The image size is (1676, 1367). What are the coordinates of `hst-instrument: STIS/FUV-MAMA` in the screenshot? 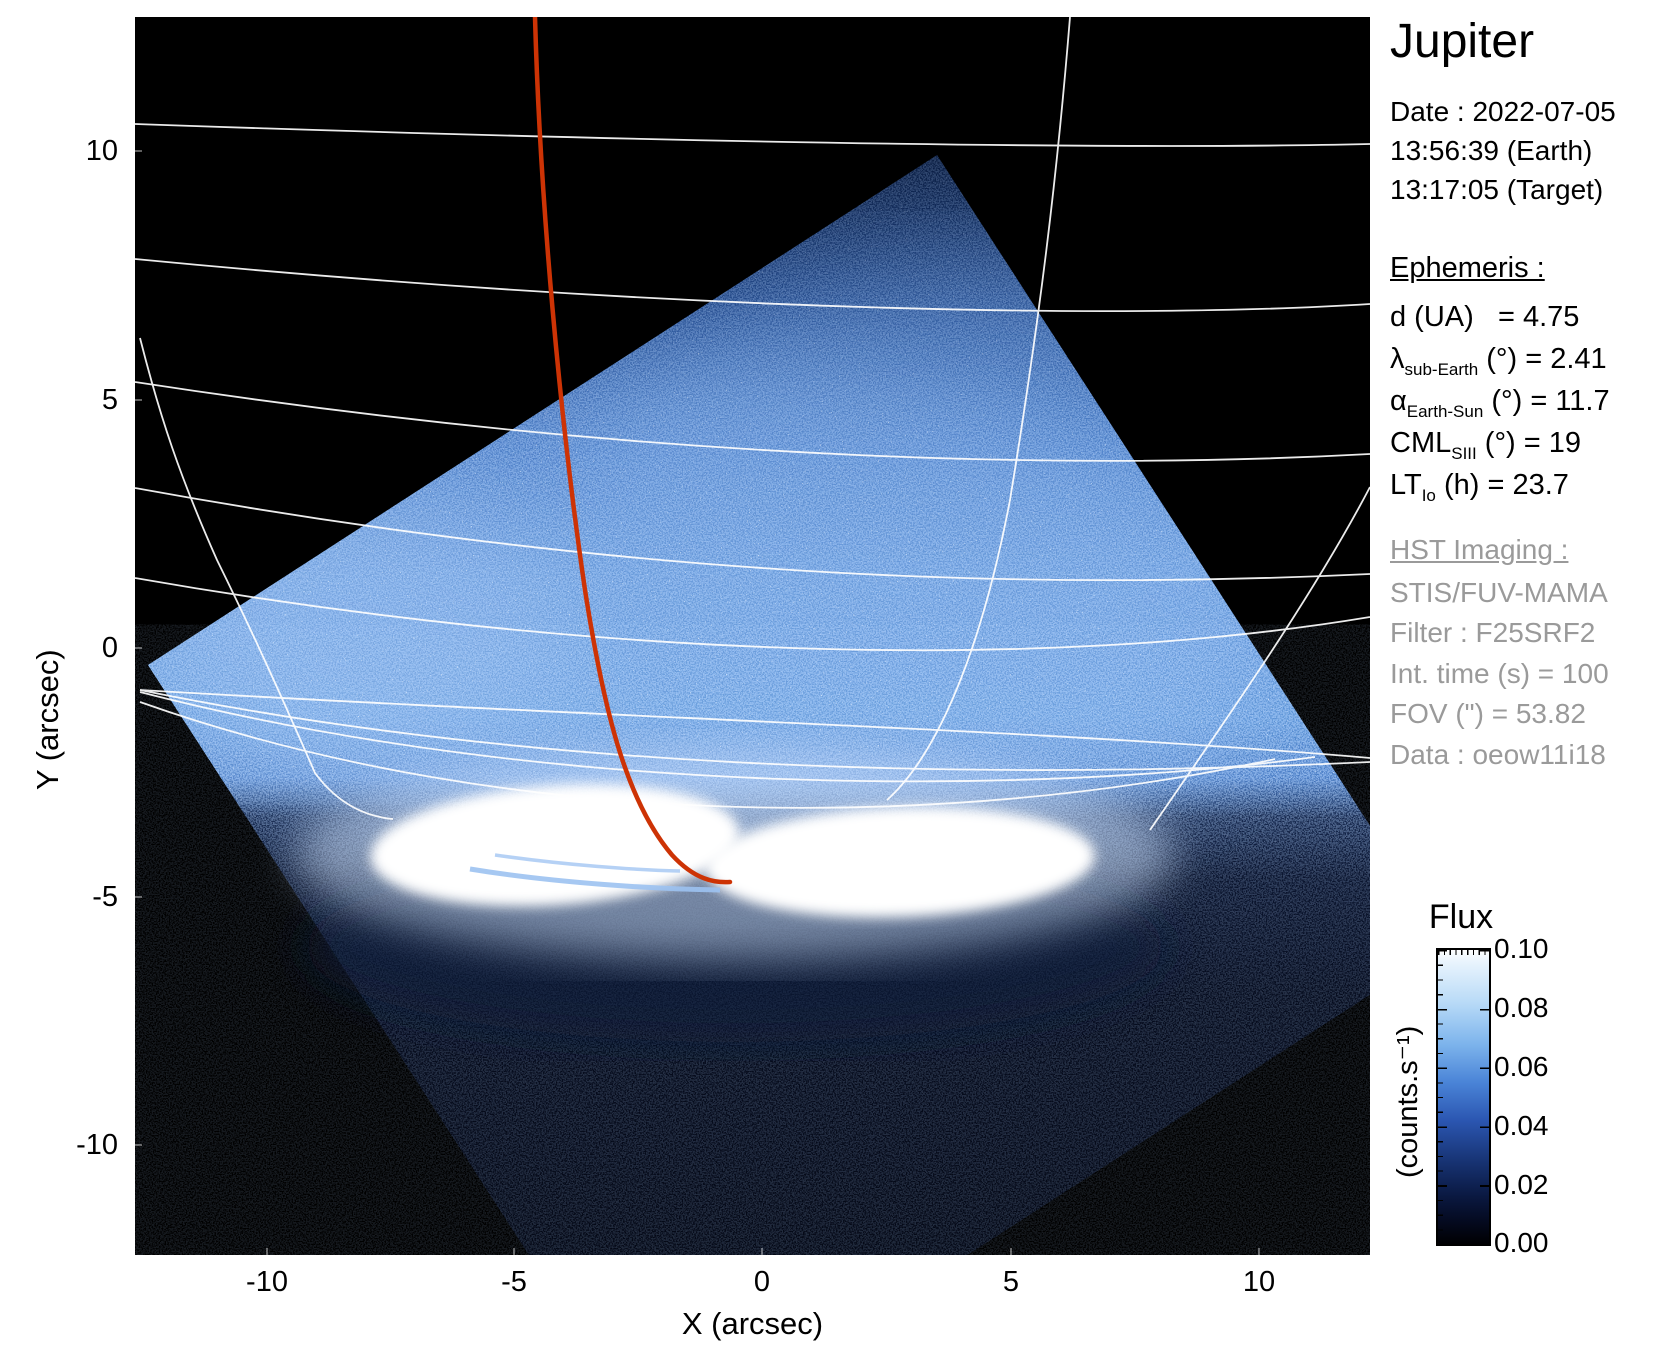 It's located at (1499, 592).